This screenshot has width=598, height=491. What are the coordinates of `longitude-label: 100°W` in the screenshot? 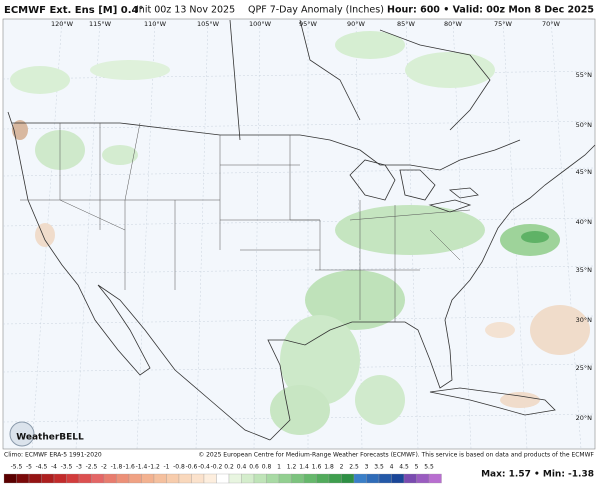 It's located at (260, 24).